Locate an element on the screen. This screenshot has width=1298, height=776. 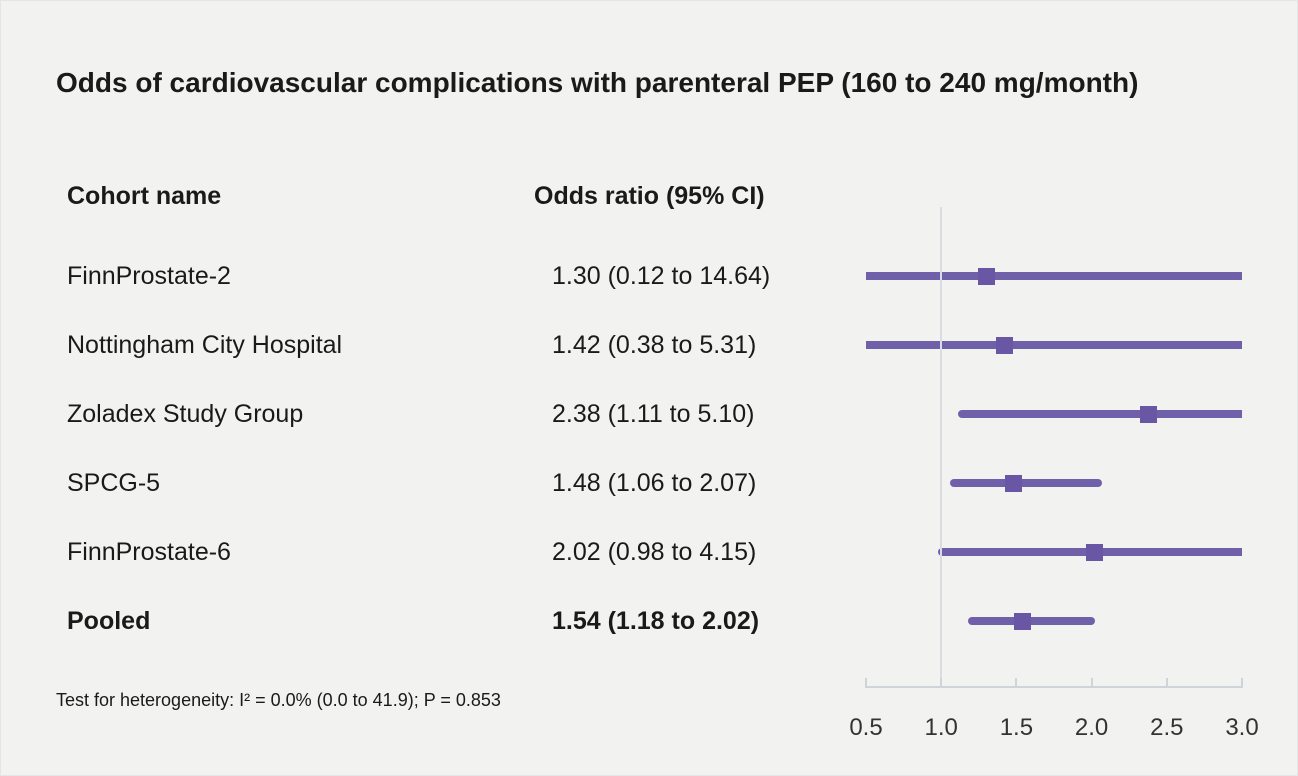
x-axis-line is located at coordinates (1054, 687).